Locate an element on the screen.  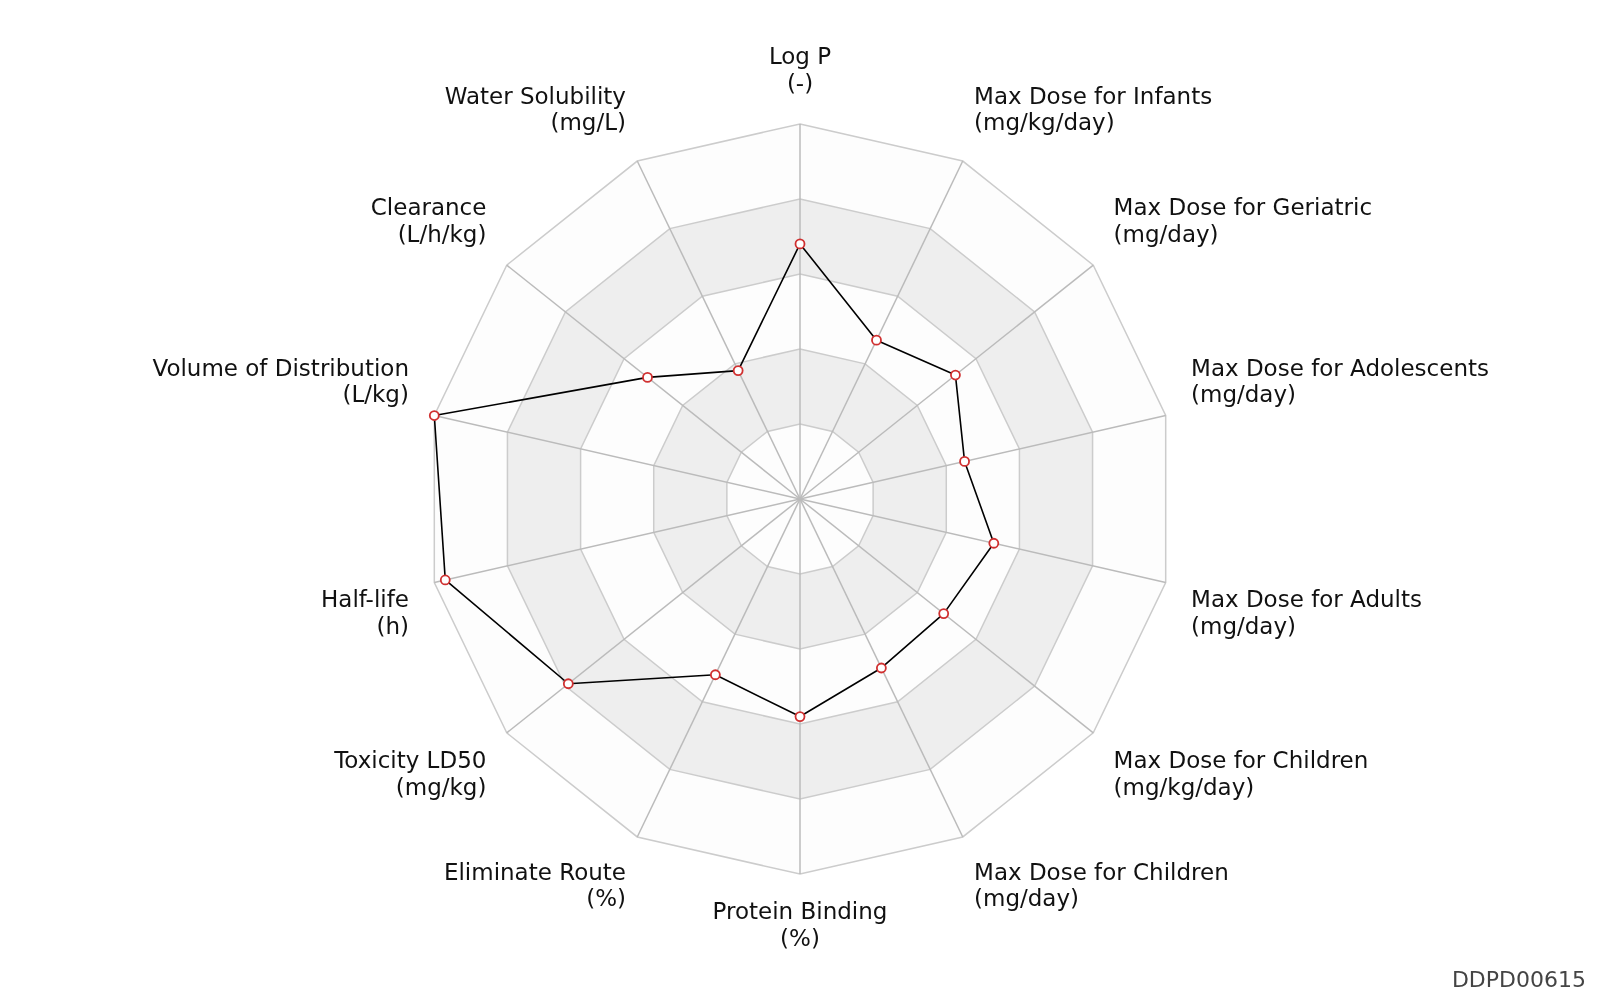
spoke-label: Max Dose for Children (mg/day) is located at coordinates (1101, 885).